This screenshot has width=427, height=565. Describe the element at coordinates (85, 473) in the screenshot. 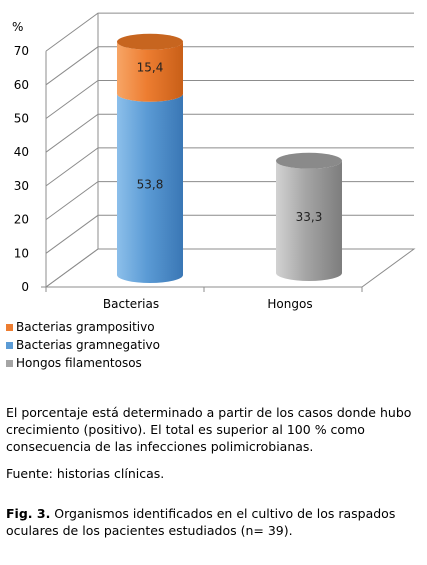

I see `source-note: Fuente: historias clínicas.` at that location.